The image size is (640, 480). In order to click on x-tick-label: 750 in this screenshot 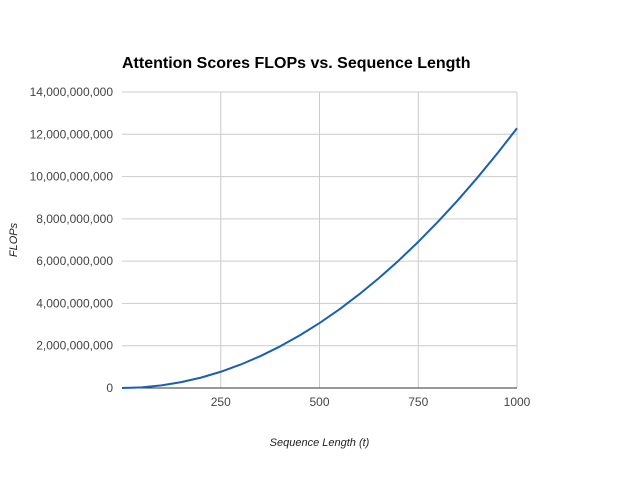, I will do `click(418, 402)`.